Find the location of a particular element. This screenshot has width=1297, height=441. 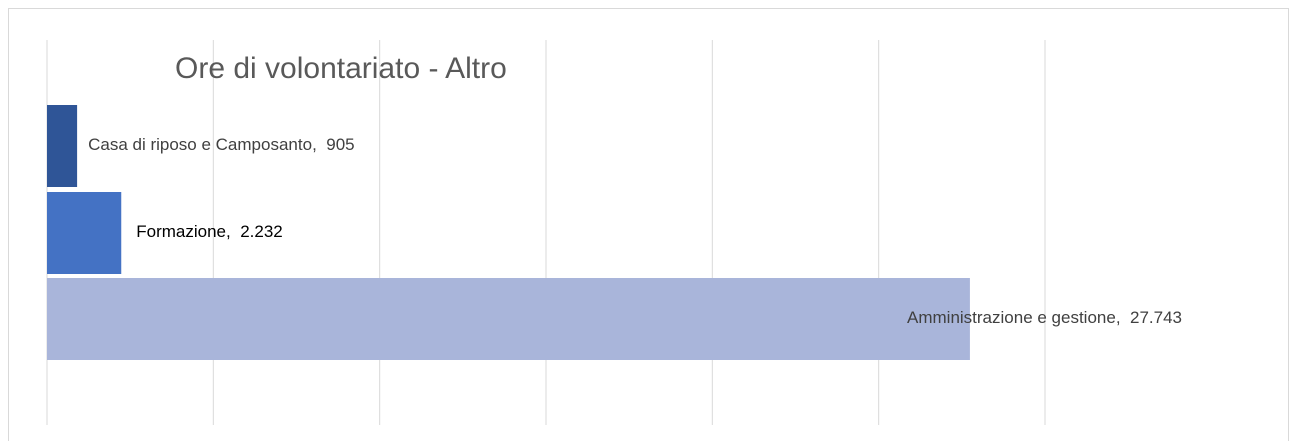

data-label: Amministrazione e gestione, 27.743 is located at coordinates (1044, 317).